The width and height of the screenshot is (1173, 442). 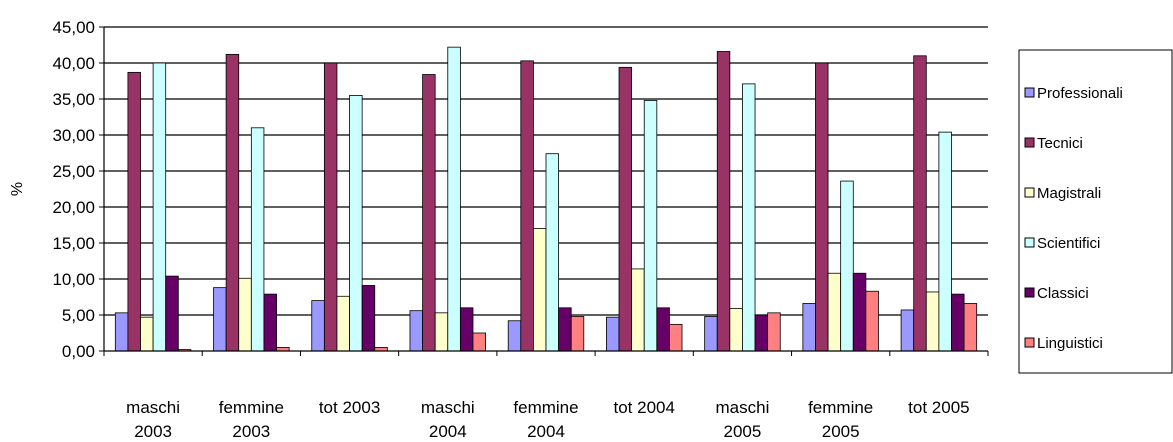 I want to click on y-tick-label: 35,00, so click(x=73, y=99).